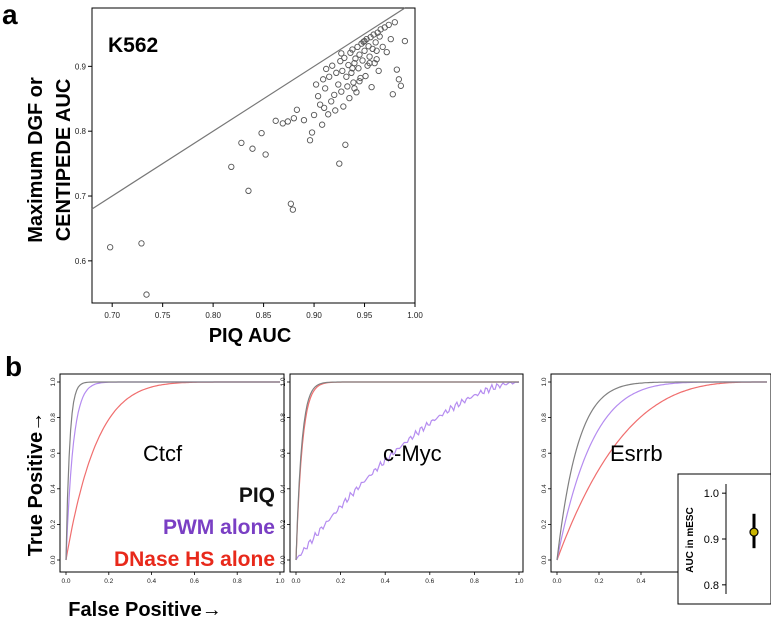 The height and width of the screenshot is (622, 771). I want to click on scatter-x-tick-label: 1.00, so click(415, 315).